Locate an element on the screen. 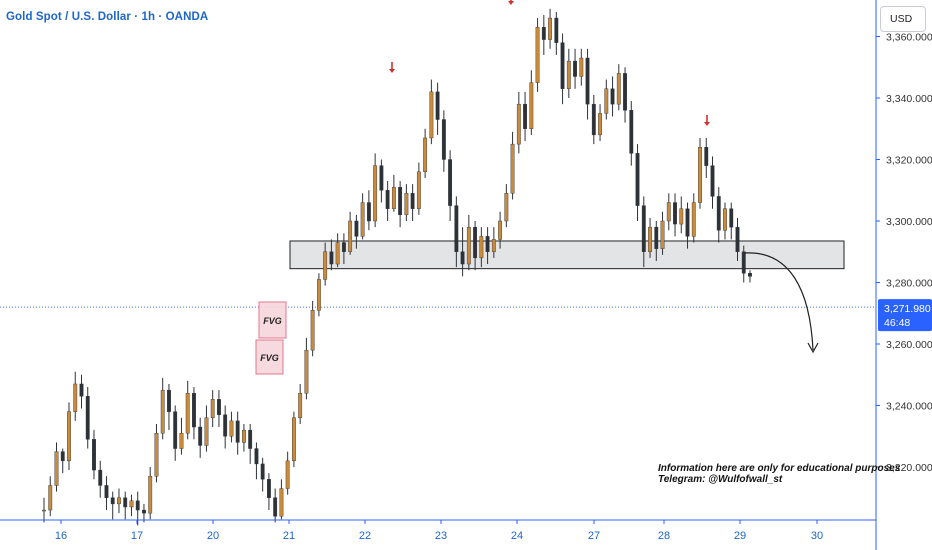 The width and height of the screenshot is (932, 550). x-tick-label: 24 is located at coordinates (517, 536).